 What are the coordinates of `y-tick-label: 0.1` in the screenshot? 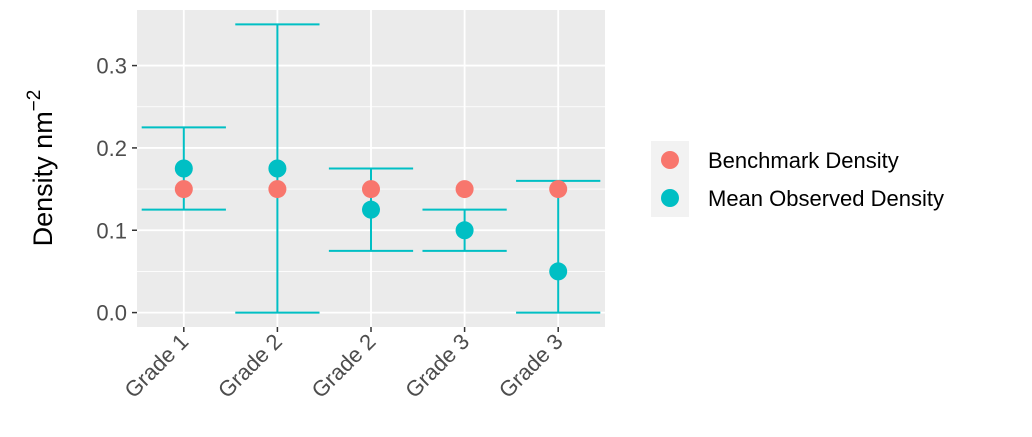 It's located at (111, 230).